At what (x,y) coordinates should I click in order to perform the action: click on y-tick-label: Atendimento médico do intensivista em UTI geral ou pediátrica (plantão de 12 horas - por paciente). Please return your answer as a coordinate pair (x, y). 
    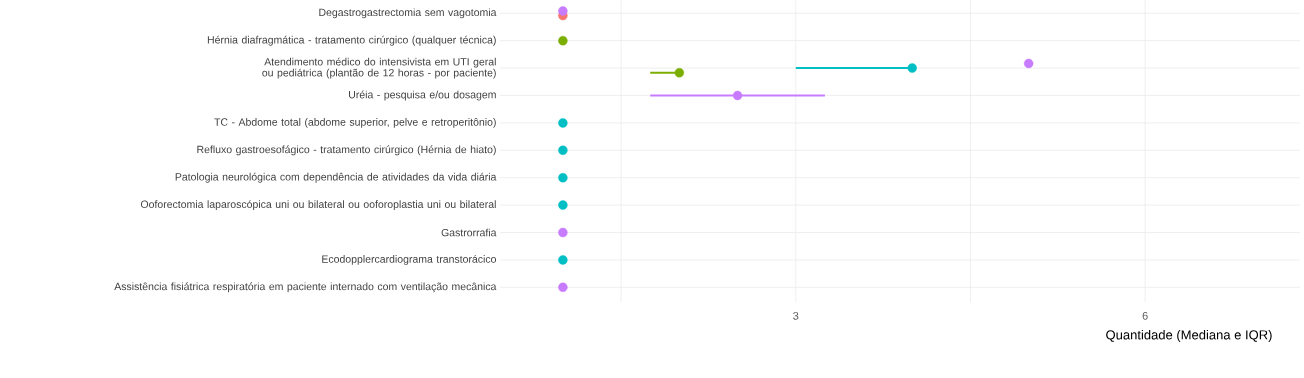
    Looking at the image, I should click on (379, 68).